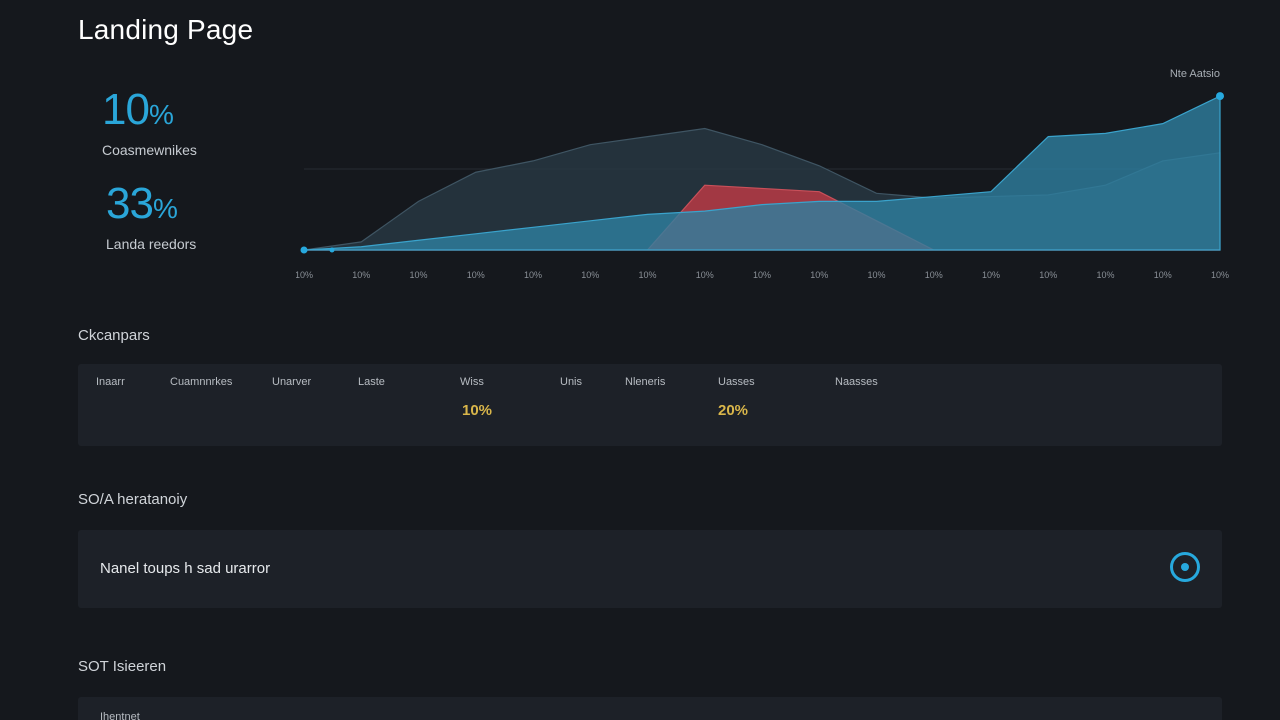 This screenshot has height=720, width=1280. What do you see at coordinates (138, 109) in the screenshot?
I see `kpi-value: 10%` at bounding box center [138, 109].